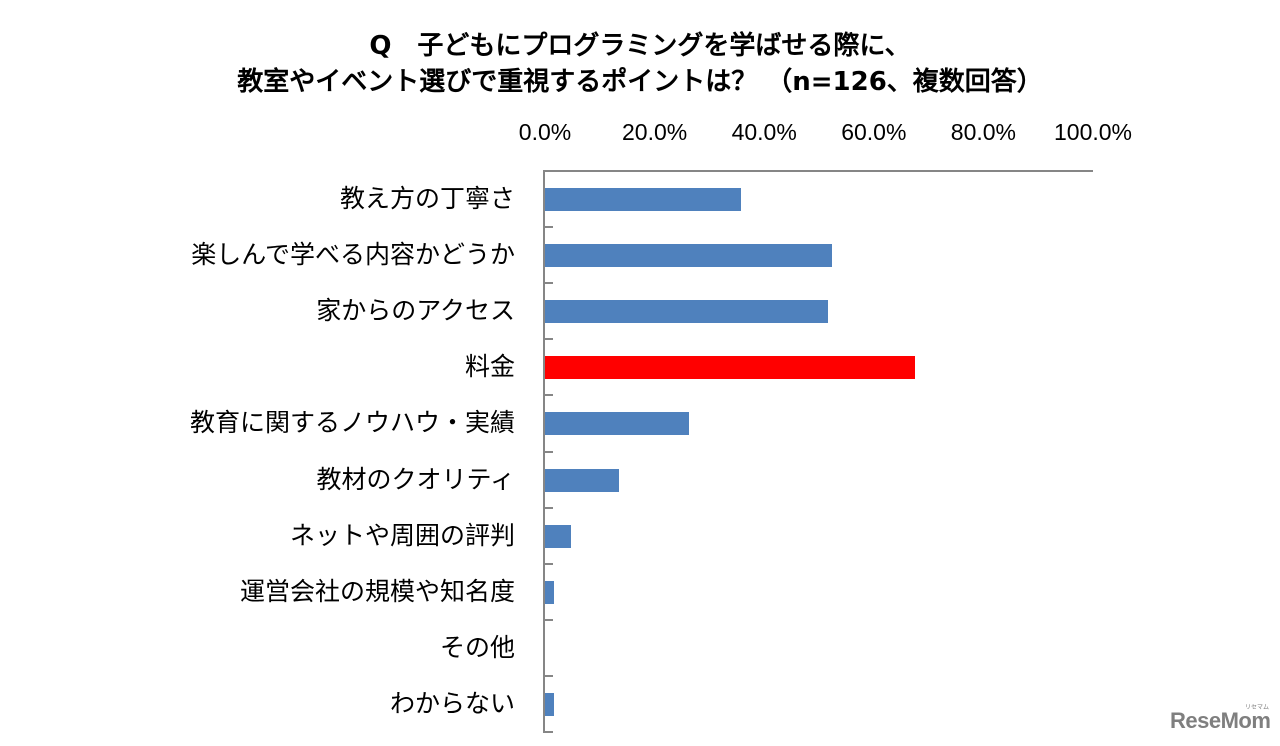 The image size is (1280, 746). What do you see at coordinates (640, 480) in the screenshot?
I see `bar-row: 教材のクオリティ` at bounding box center [640, 480].